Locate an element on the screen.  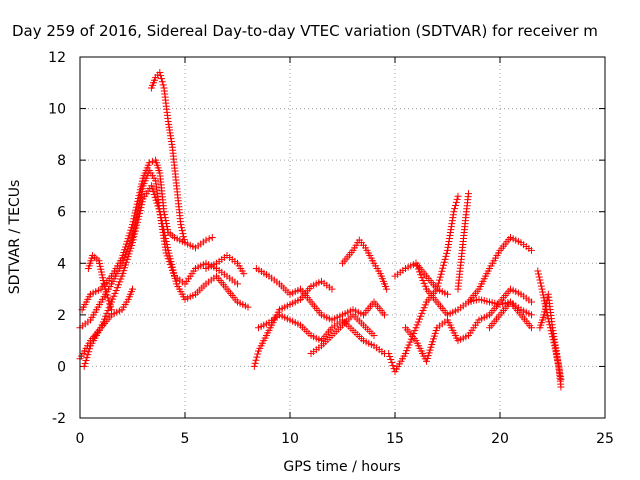
data-point-track-t is located at coordinates (561, 379).